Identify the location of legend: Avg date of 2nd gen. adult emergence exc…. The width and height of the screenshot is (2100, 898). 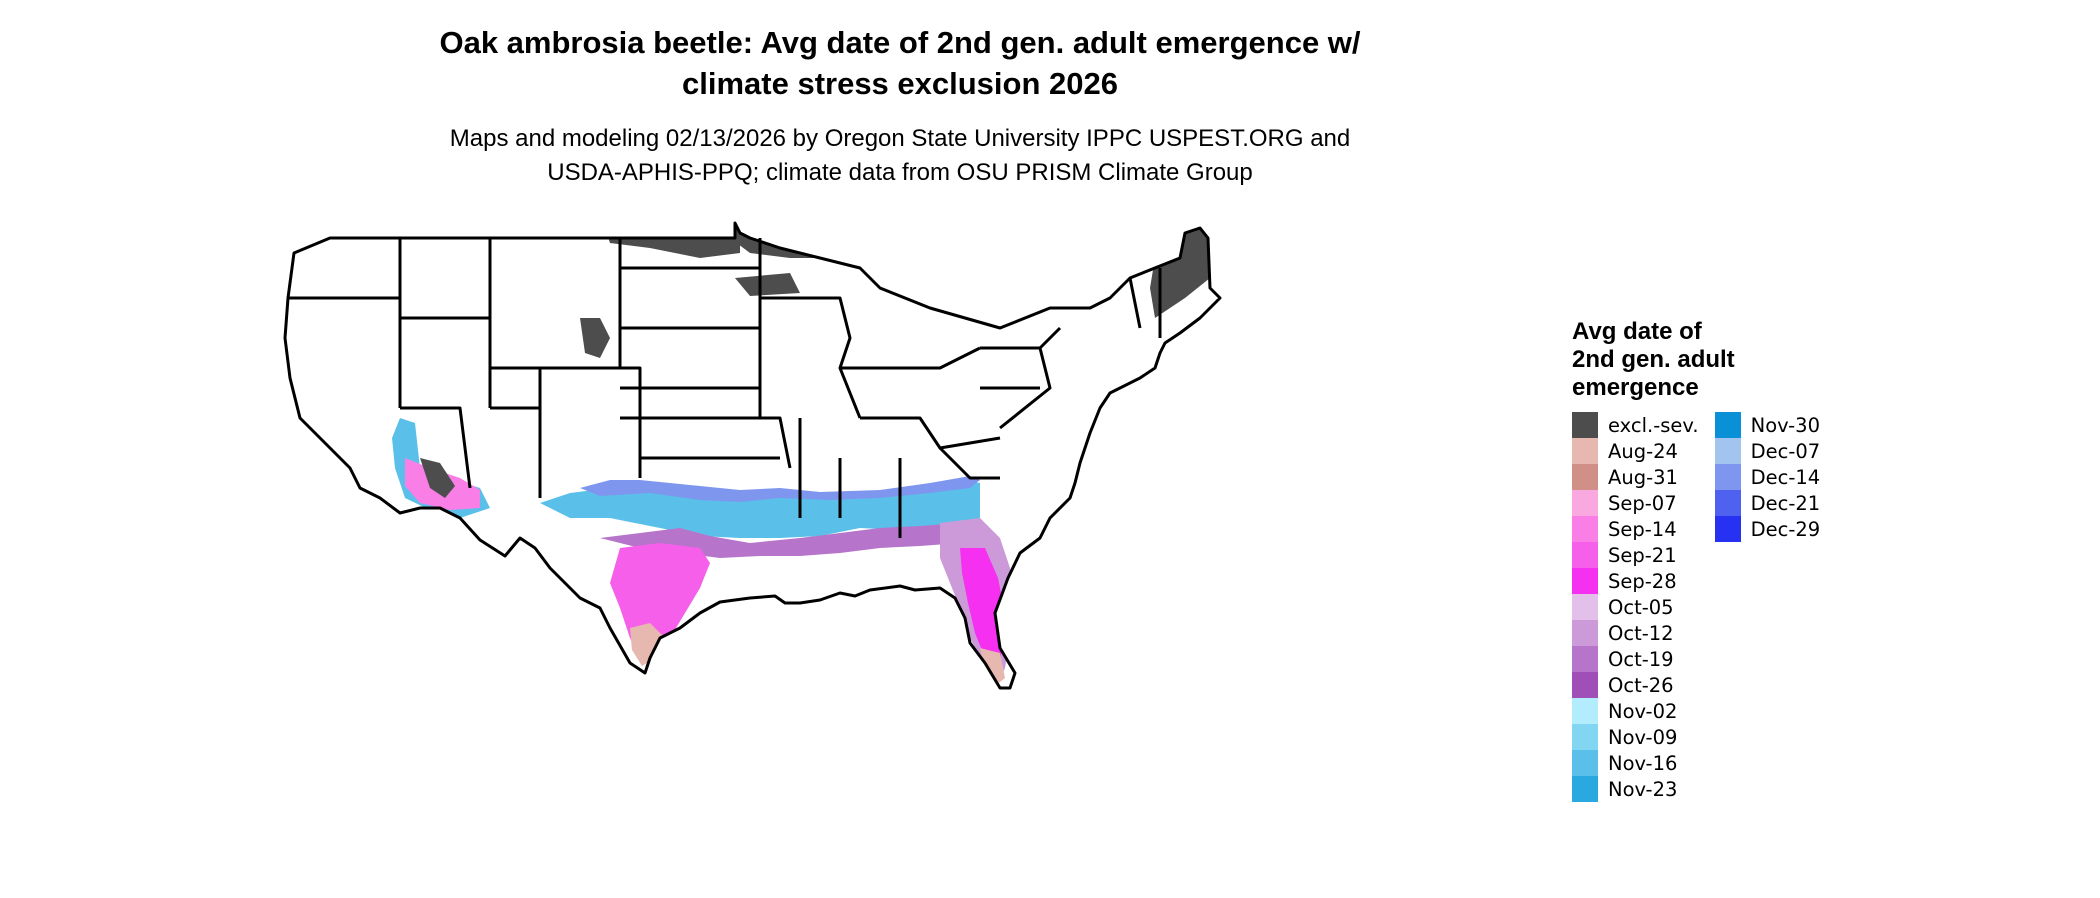
(1696, 560).